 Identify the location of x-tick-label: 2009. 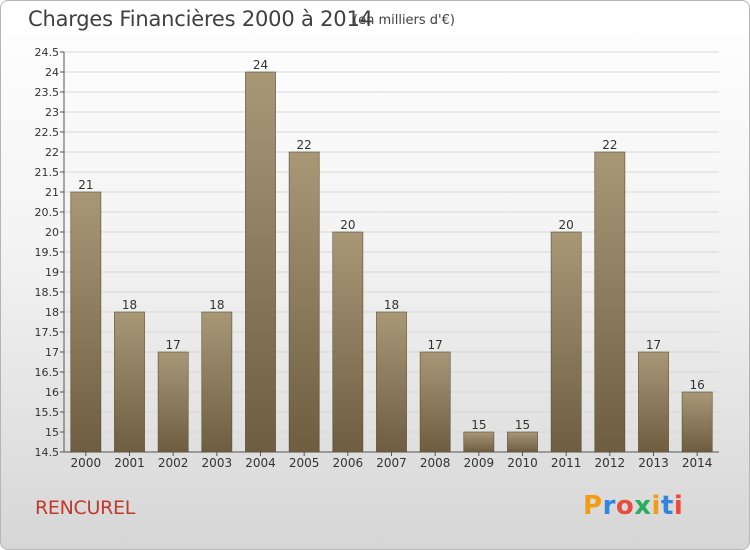
(479, 463).